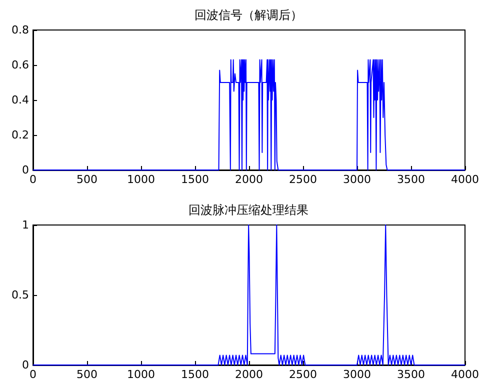 This screenshot has width=497, height=390. What do you see at coordinates (25, 225) in the screenshot?
I see `y-tick-label: 1` at bounding box center [25, 225].